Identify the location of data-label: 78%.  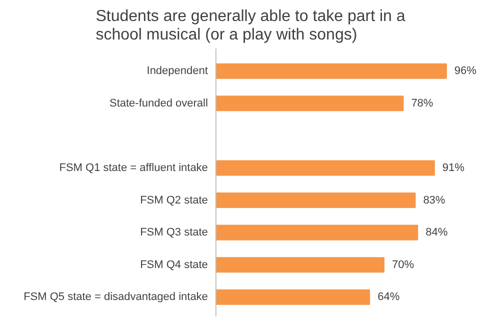
(422, 103).